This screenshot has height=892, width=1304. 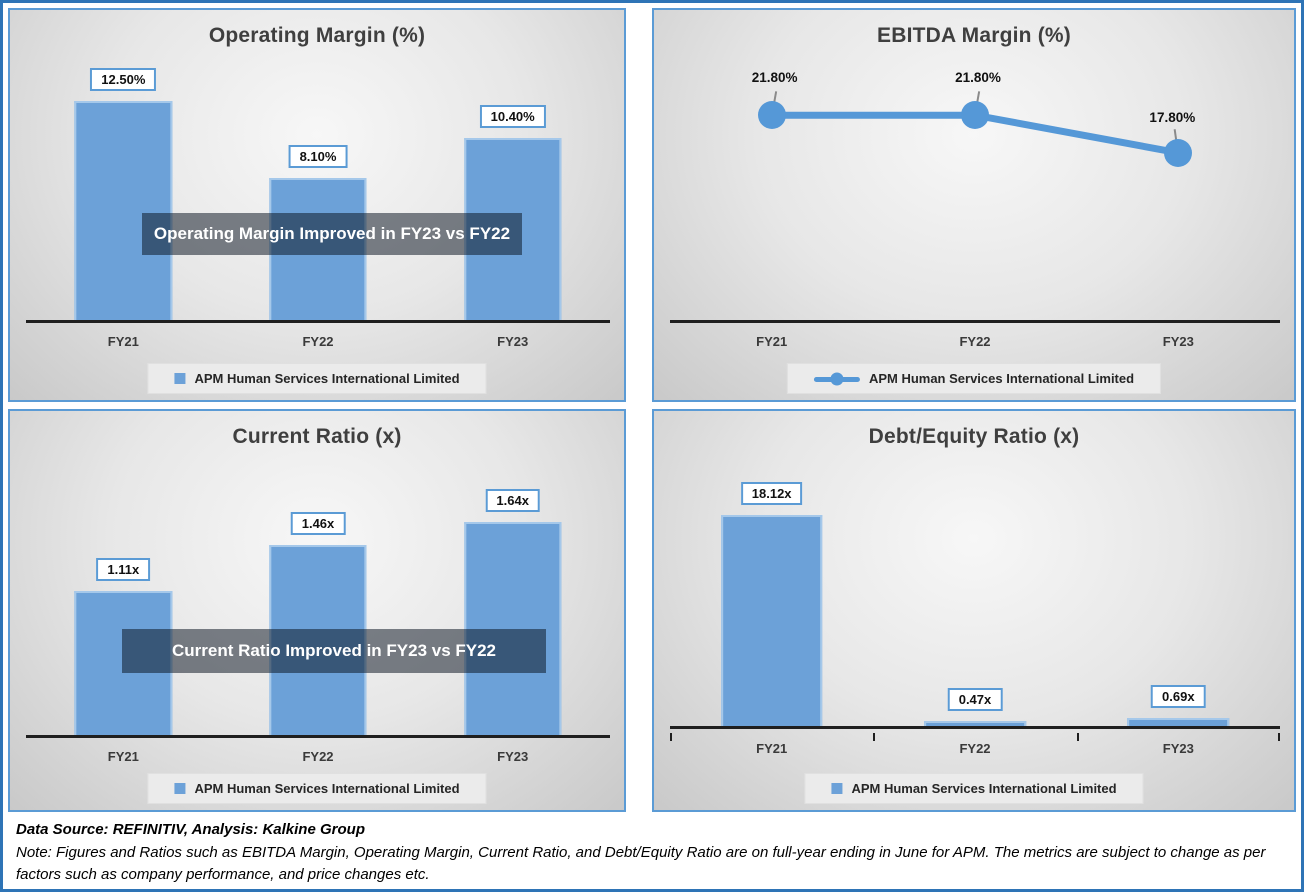 I want to click on data-label: 0.69x, so click(x=1178, y=696).